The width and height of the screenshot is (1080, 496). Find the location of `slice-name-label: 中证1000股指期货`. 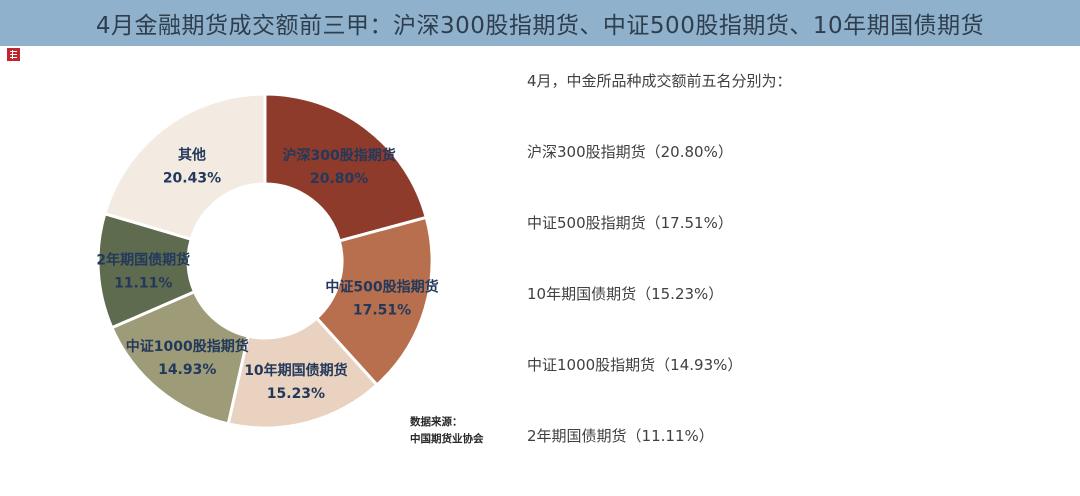

slice-name-label: 中证1000股指期货 is located at coordinates (187, 346).